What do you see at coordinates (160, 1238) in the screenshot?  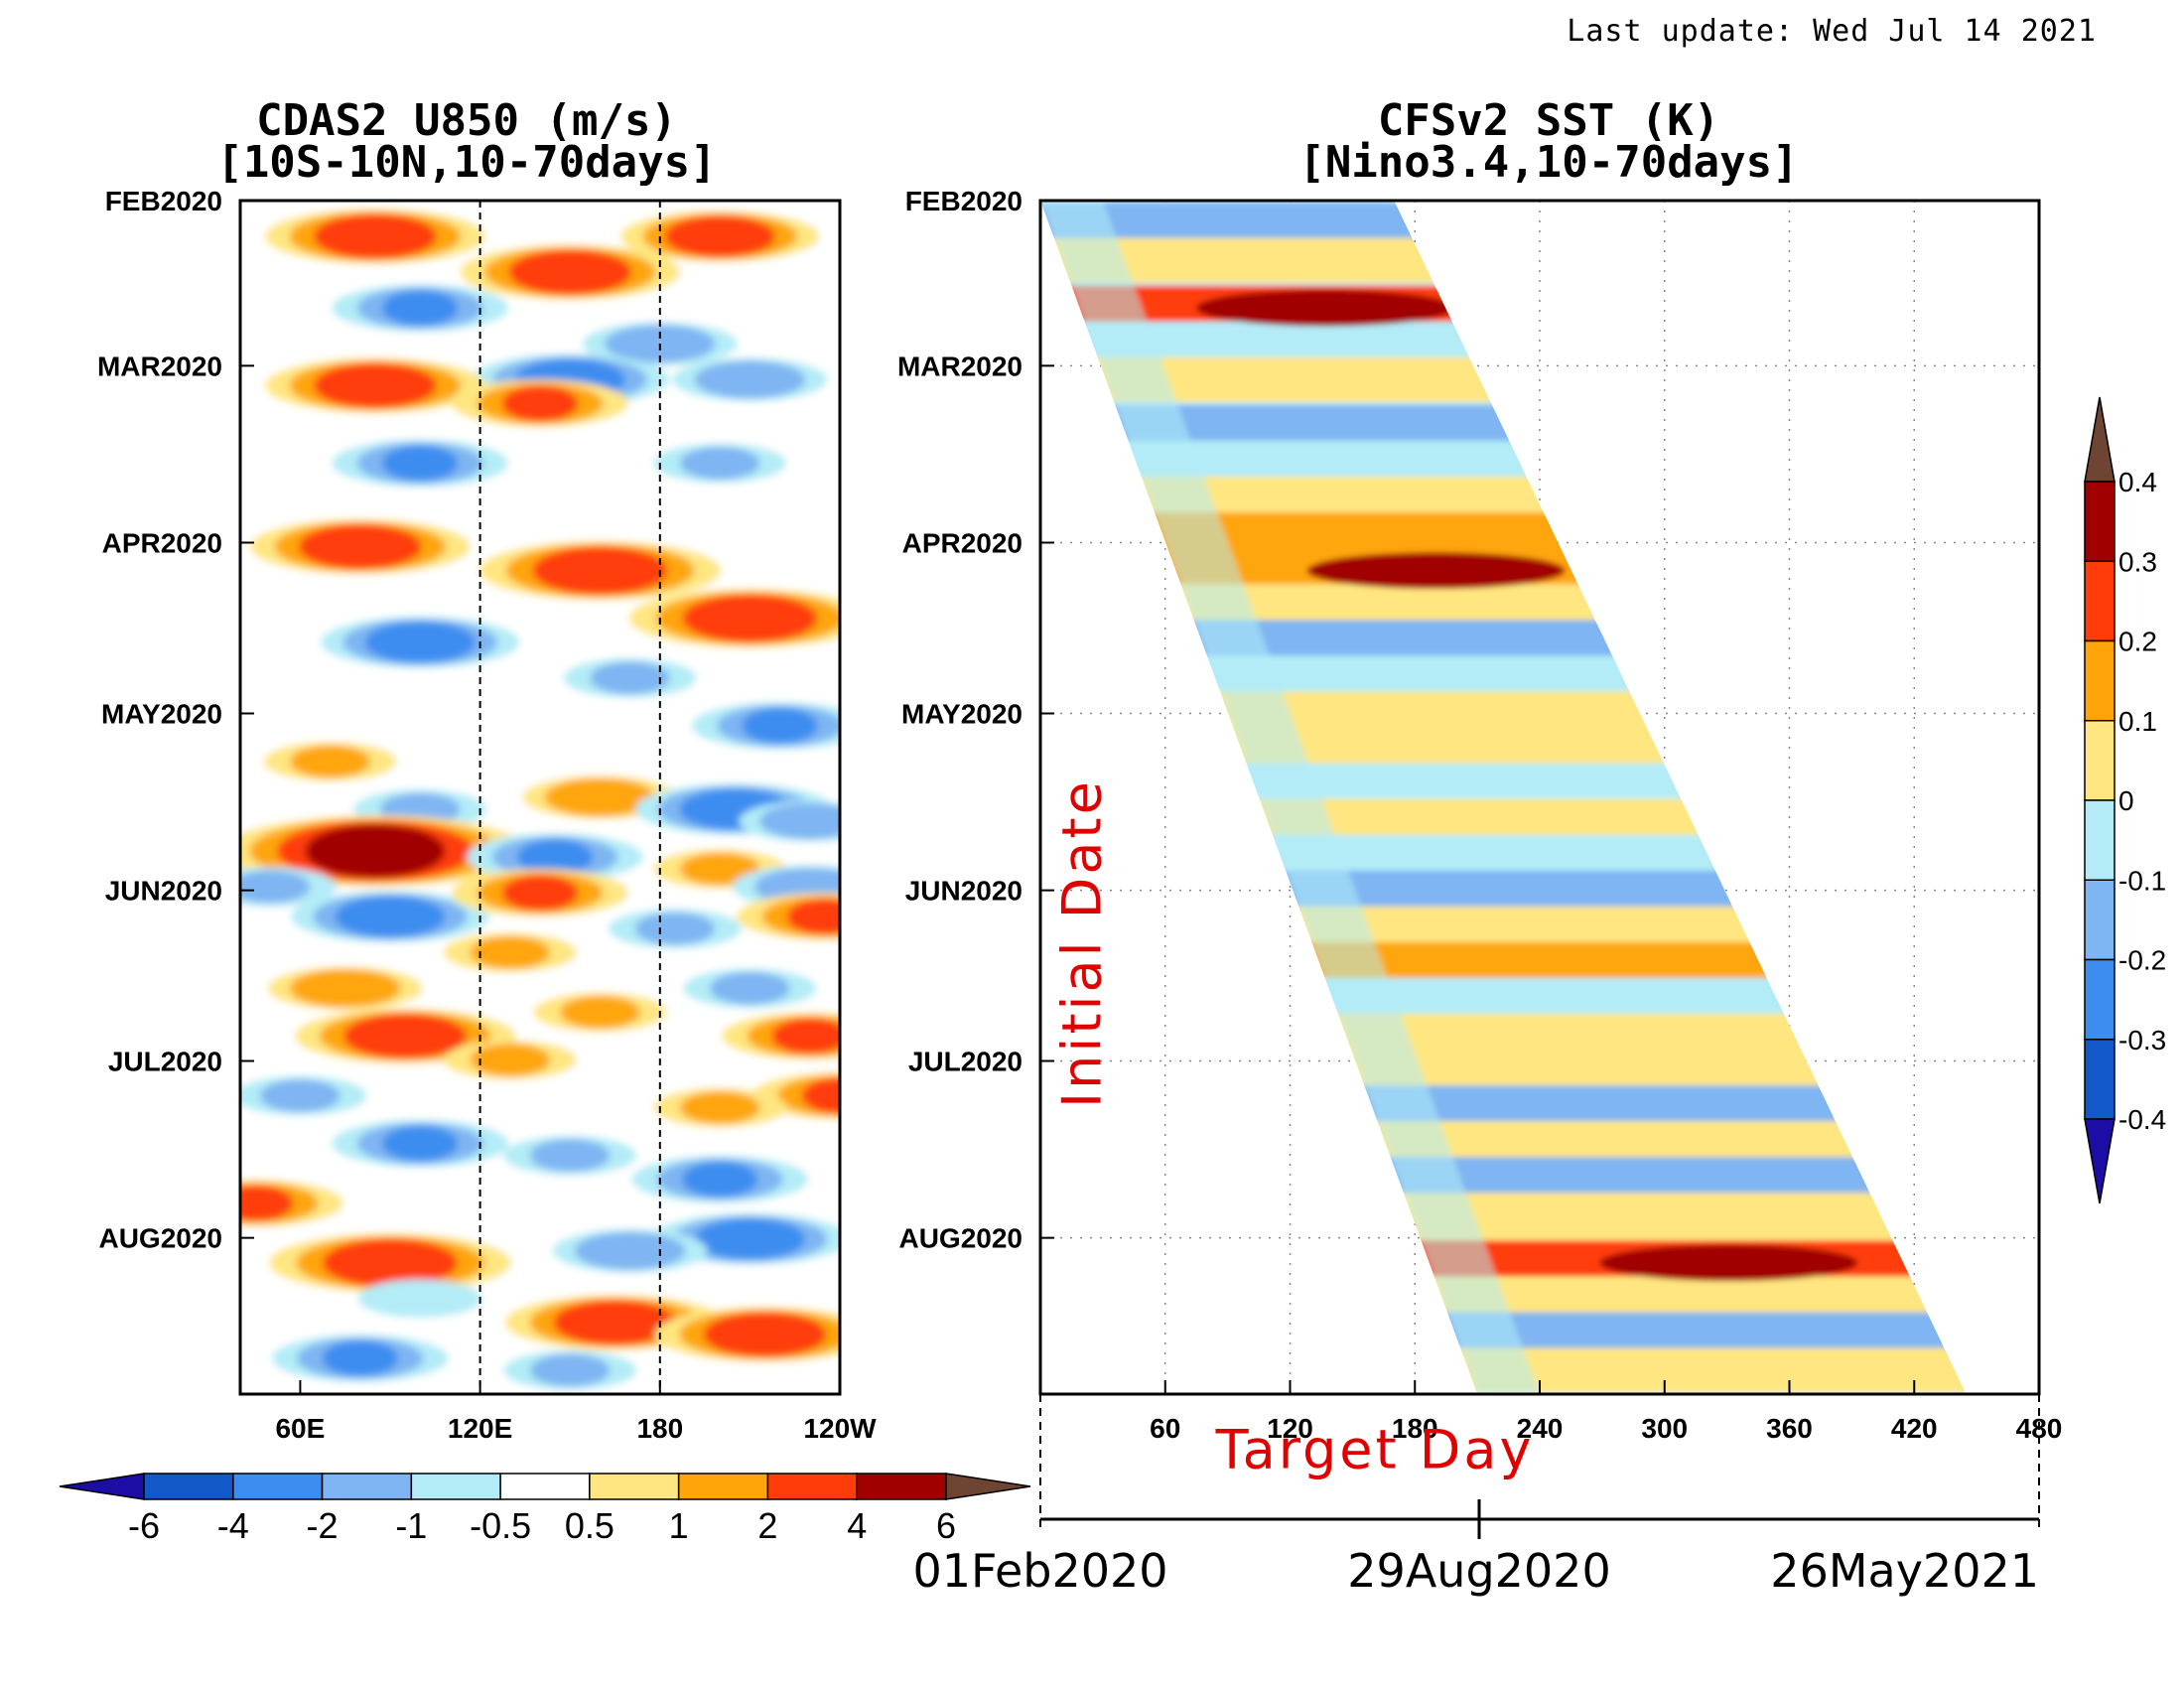 I see `left-y-tick-label: AUG2020` at bounding box center [160, 1238].